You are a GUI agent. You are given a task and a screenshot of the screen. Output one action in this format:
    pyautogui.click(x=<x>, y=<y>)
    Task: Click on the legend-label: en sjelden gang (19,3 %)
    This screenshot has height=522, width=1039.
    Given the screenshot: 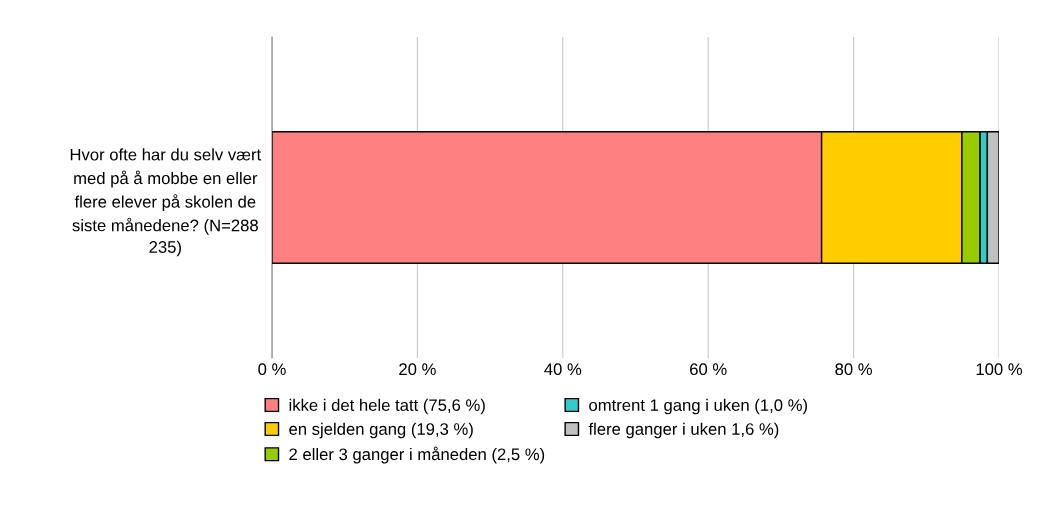 What is the action you would take?
    pyautogui.click(x=381, y=430)
    